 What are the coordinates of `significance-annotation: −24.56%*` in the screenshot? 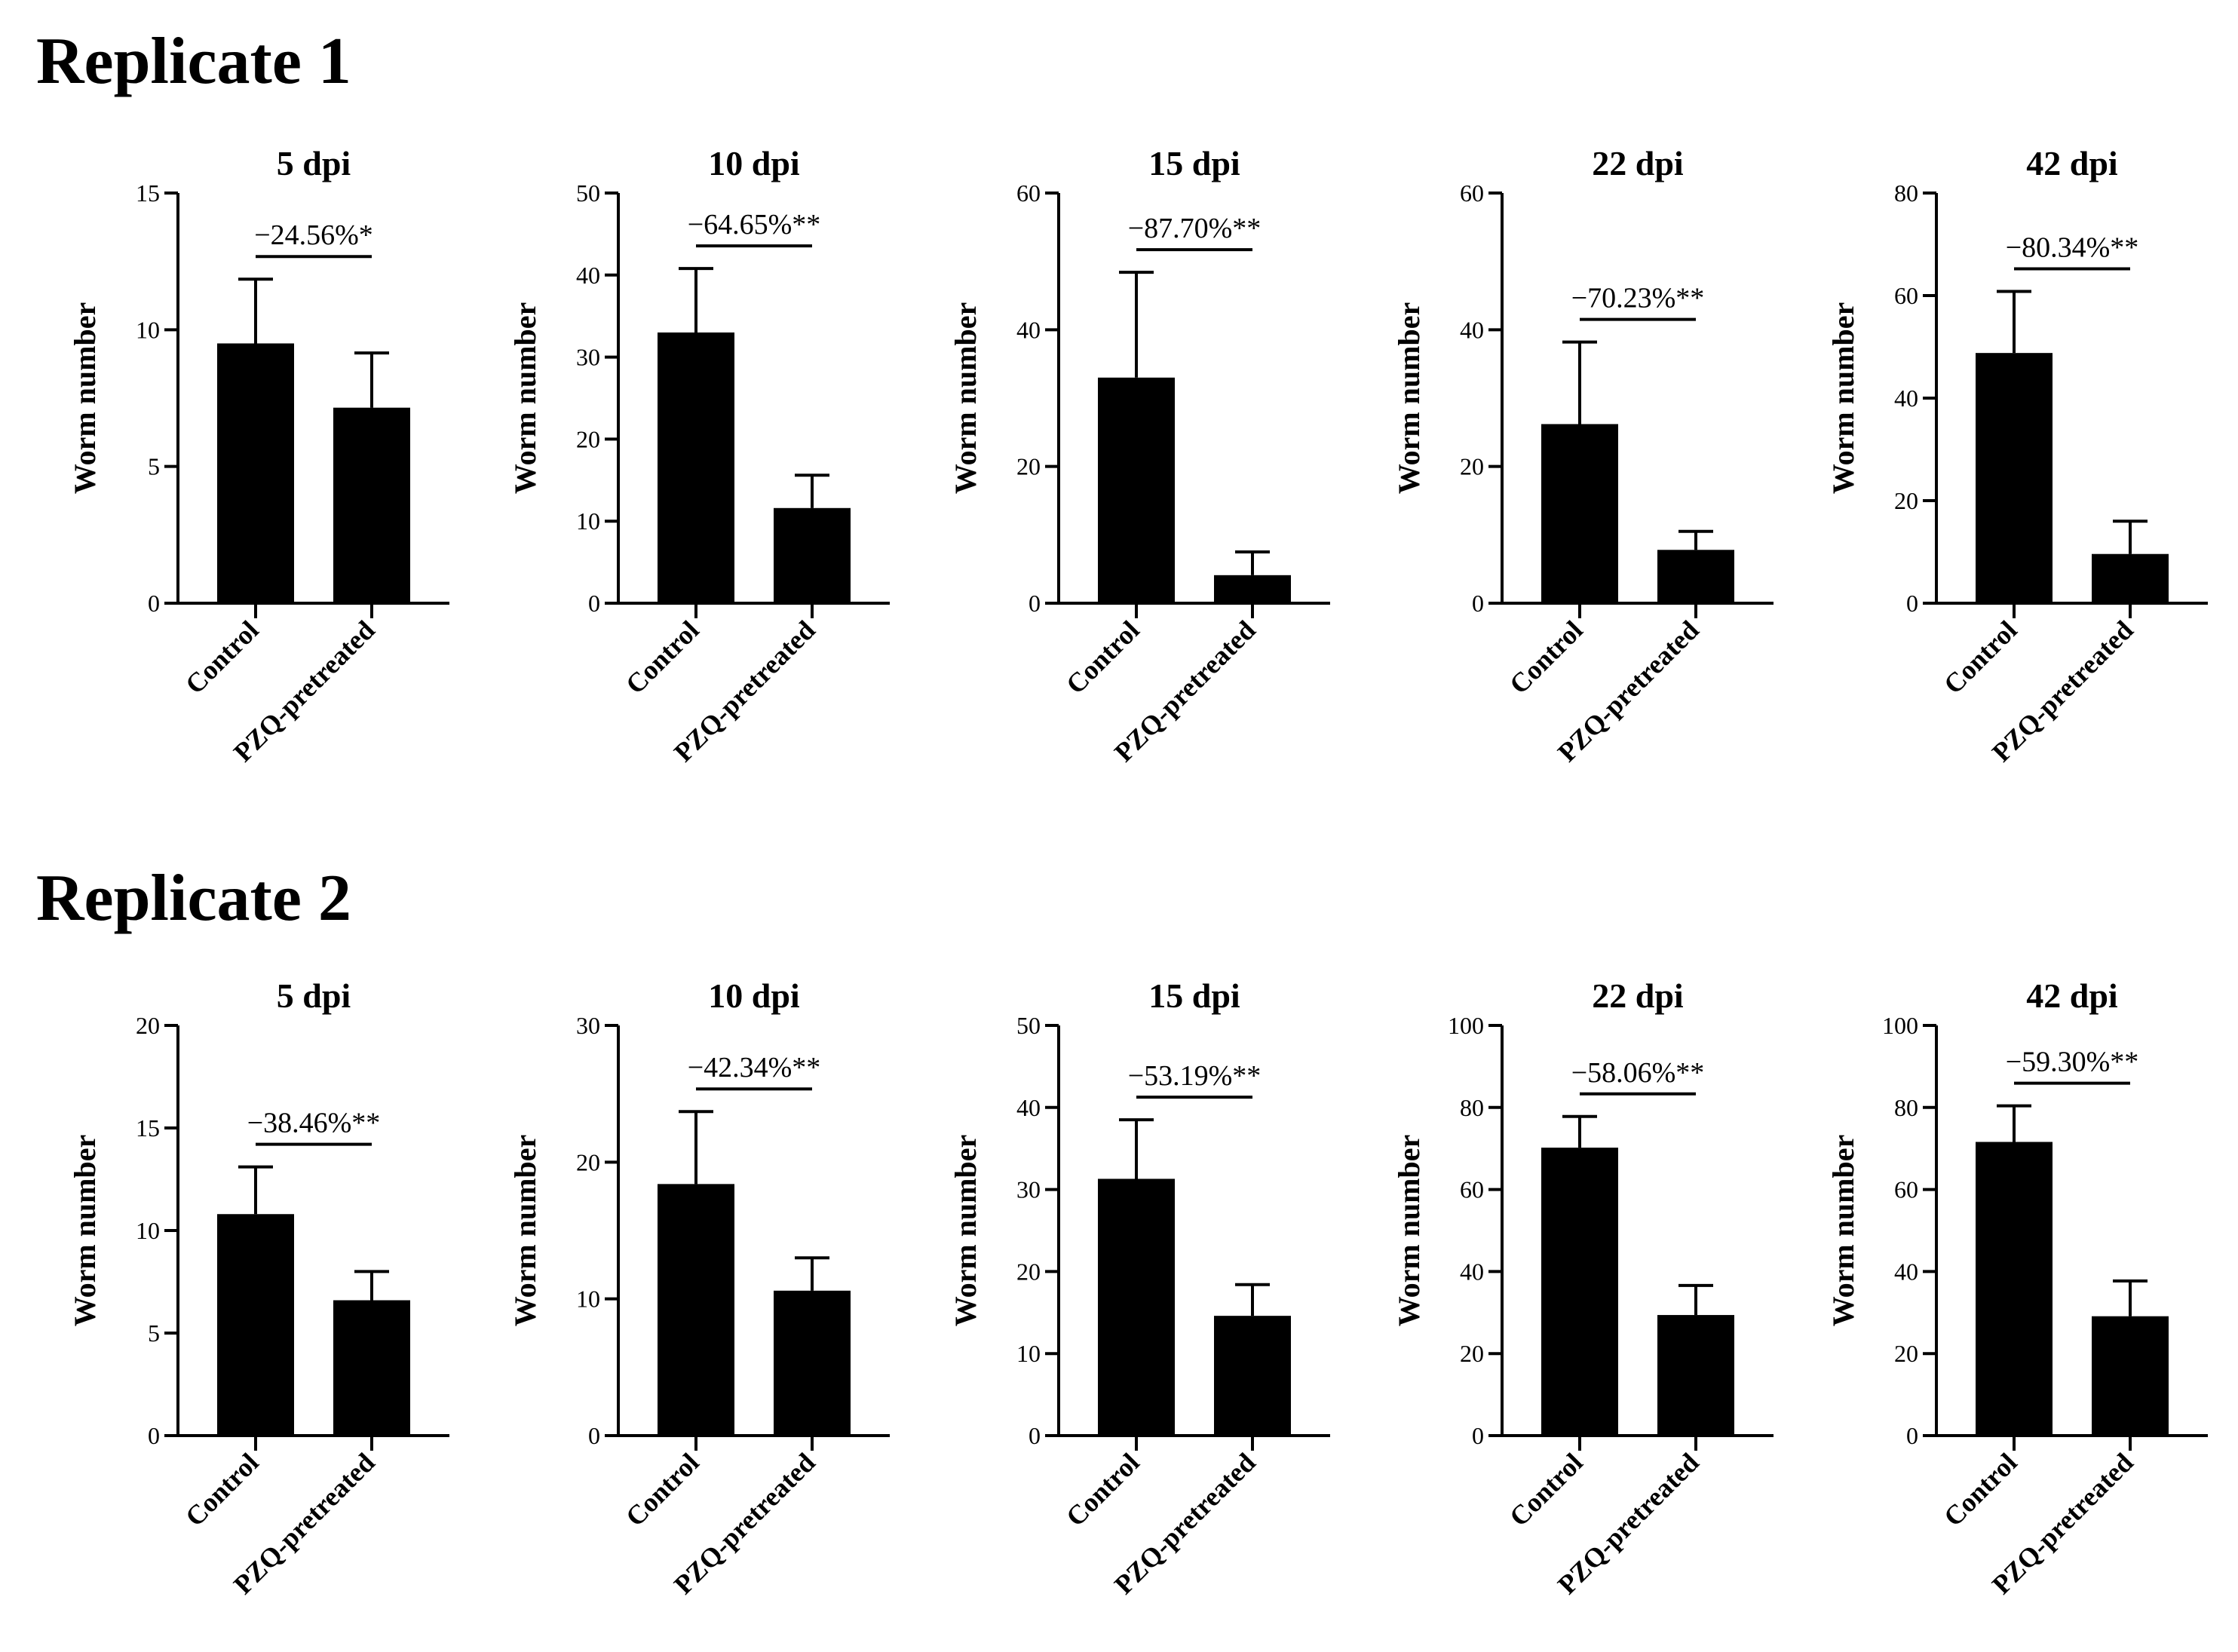 It's located at (313, 235).